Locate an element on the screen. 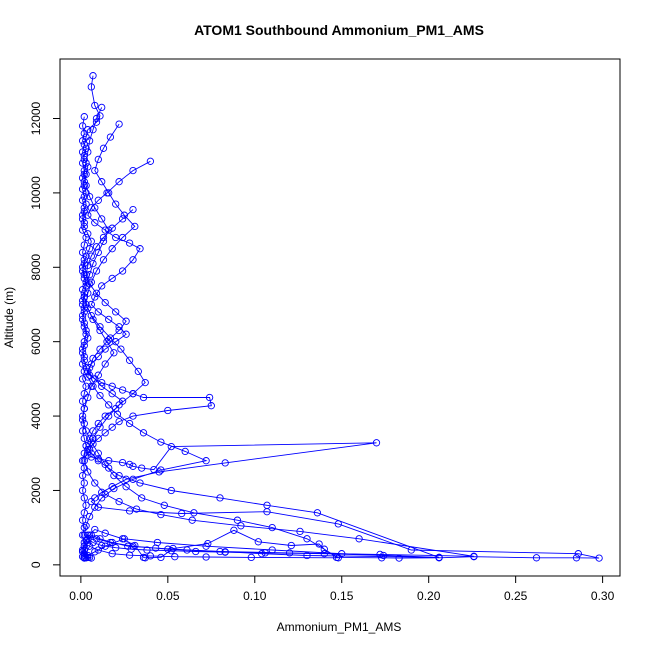  y-tick-label: 6000 is located at coordinates (36, 341).